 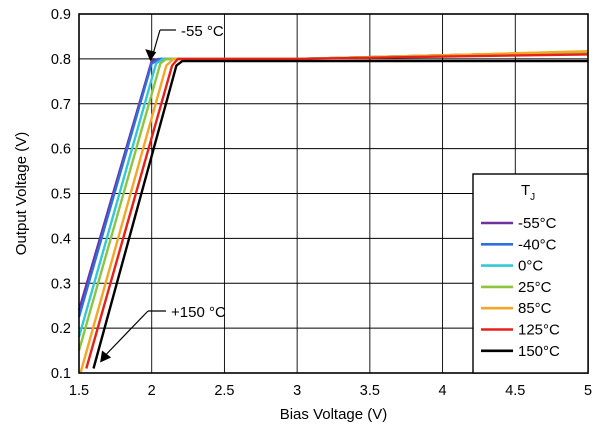 I want to click on legend-entry-label: 125°C, so click(x=539, y=330).